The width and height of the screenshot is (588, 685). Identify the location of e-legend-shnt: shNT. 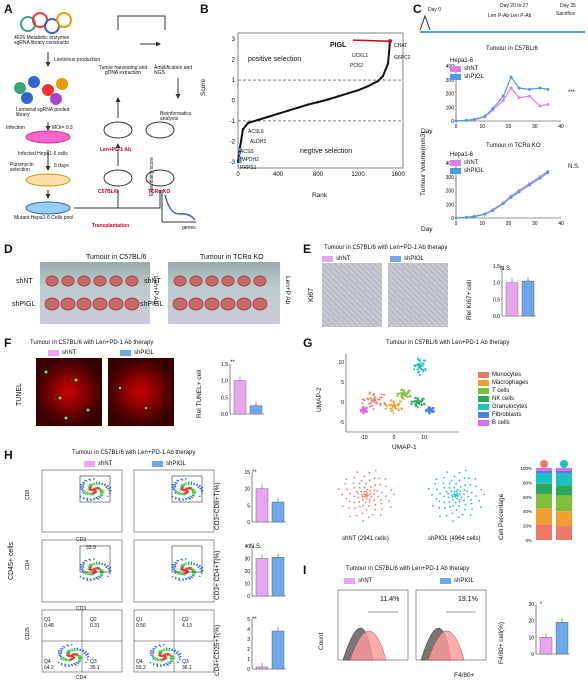
(336, 259).